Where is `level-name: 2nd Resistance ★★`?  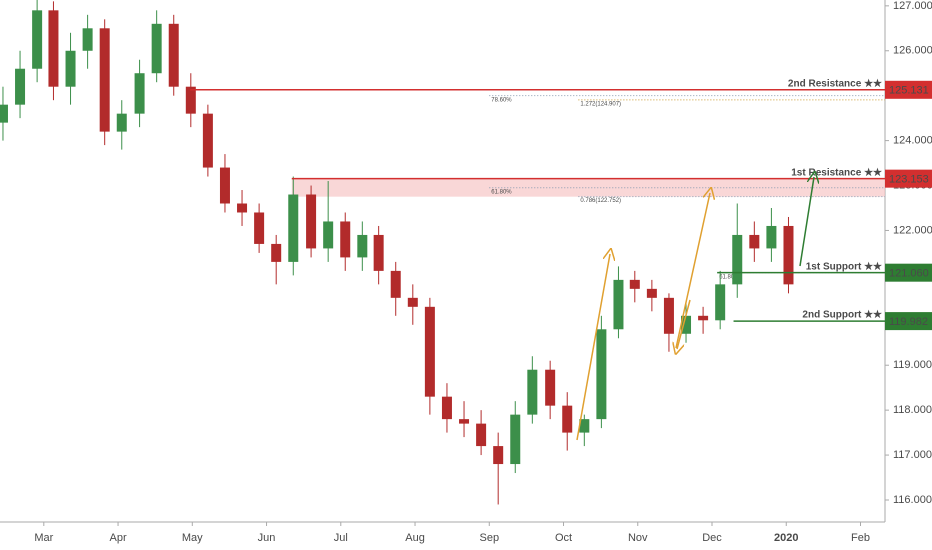
level-name: 2nd Resistance ★★ is located at coordinates (835, 83).